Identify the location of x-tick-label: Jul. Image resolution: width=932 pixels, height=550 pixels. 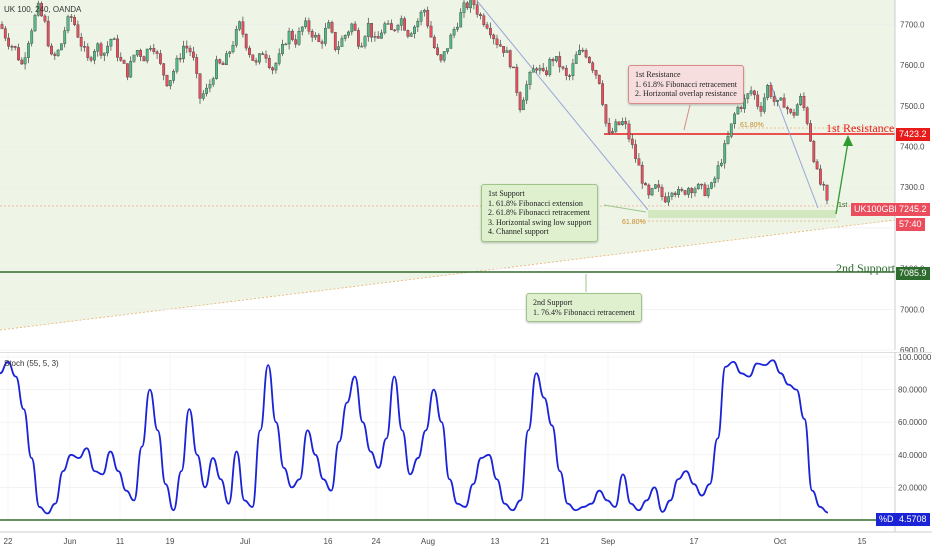
(245, 541).